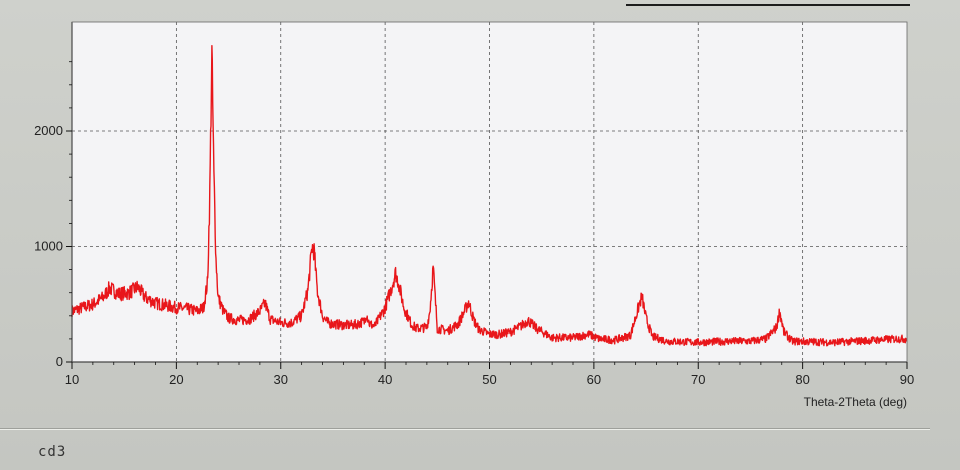 This screenshot has width=960, height=470. I want to click on x-tick-label: 80, so click(802, 379).